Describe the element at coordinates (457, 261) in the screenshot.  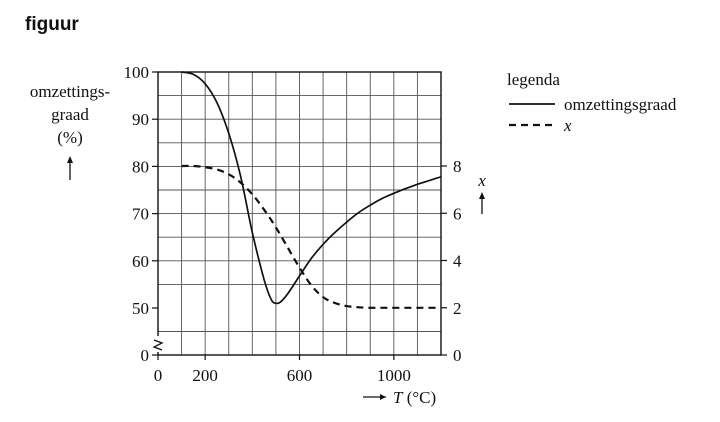
I see `y-right-tick-label: 4` at that location.